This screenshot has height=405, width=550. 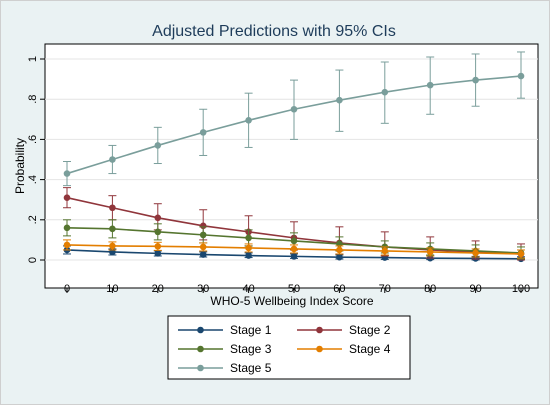 What do you see at coordinates (251, 368) in the screenshot?
I see `legend-label: Stage 5` at bounding box center [251, 368].